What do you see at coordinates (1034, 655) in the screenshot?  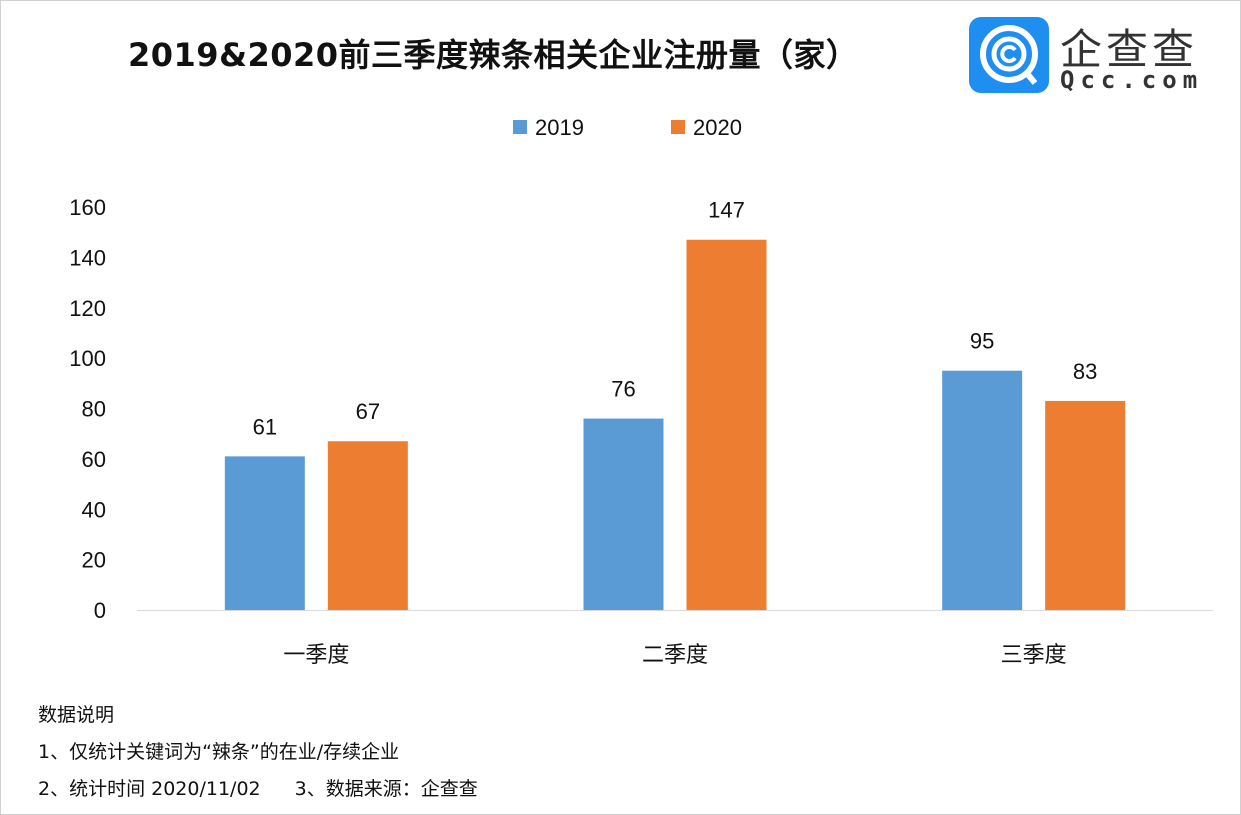 I see `x-tick-label: 三季度` at bounding box center [1034, 655].